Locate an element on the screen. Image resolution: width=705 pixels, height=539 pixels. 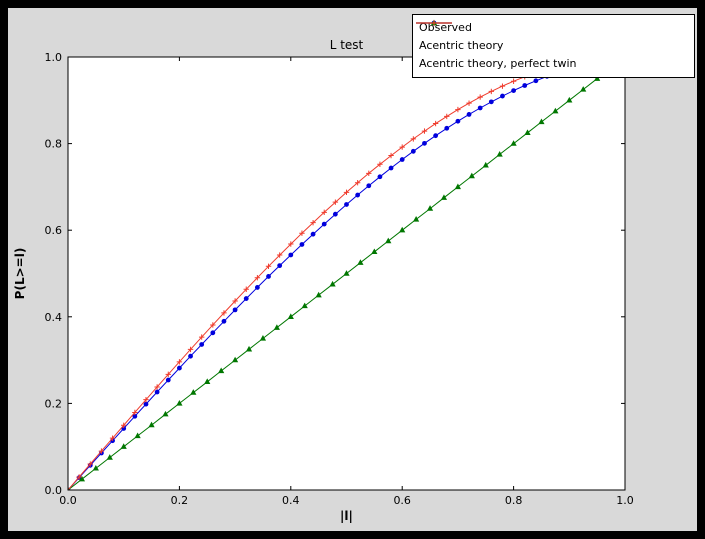
x-tick-label: 1.0 is located at coordinates (625, 500).